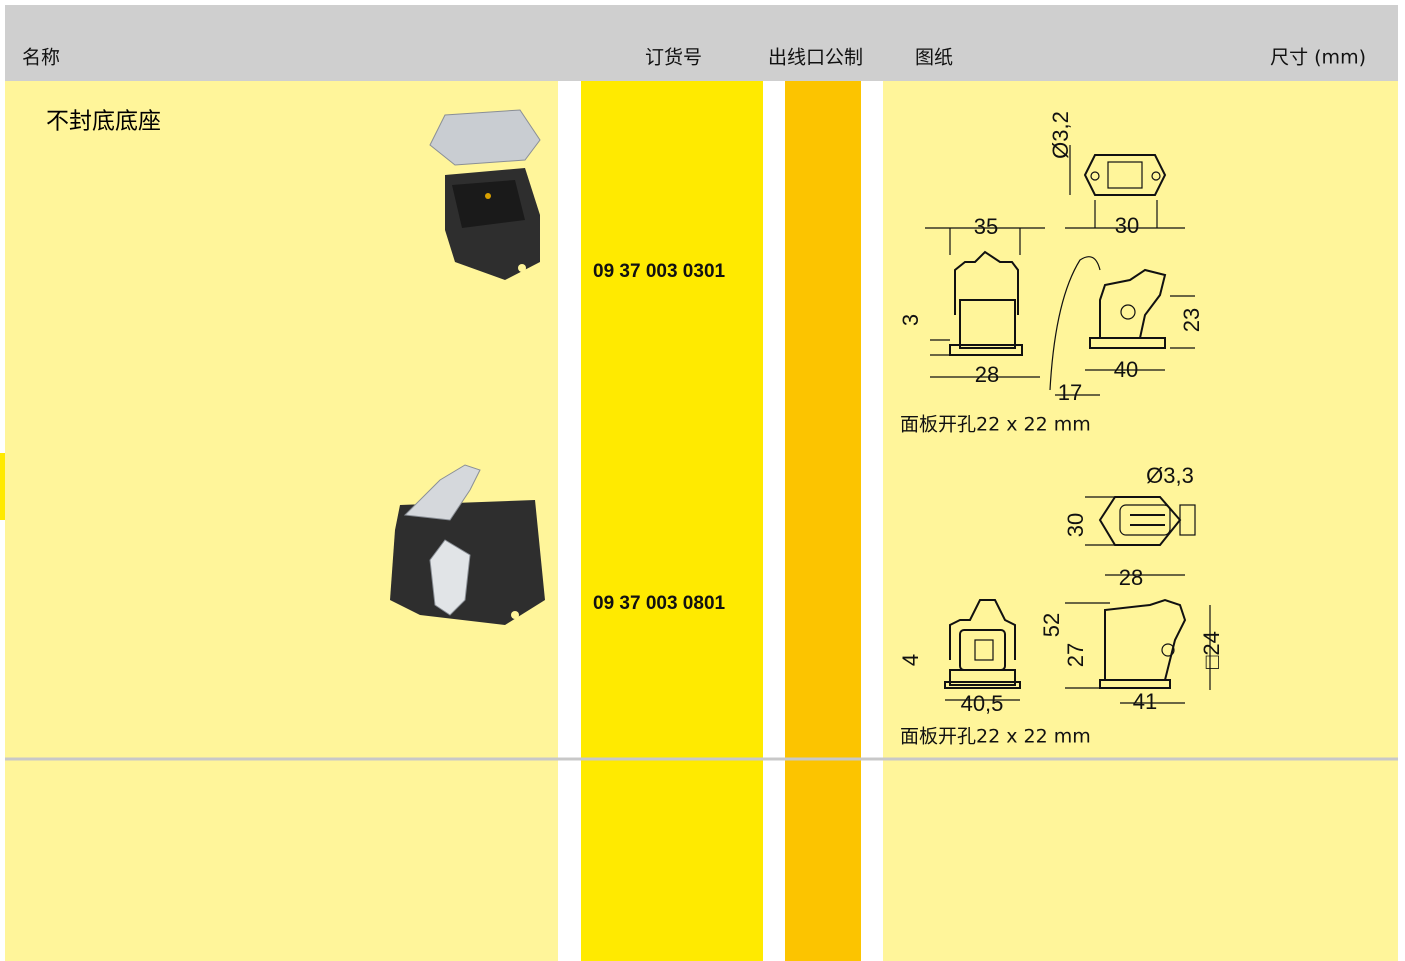 The width and height of the screenshot is (1405, 961). What do you see at coordinates (673, 58) in the screenshot?
I see `header-order: 订货号` at bounding box center [673, 58].